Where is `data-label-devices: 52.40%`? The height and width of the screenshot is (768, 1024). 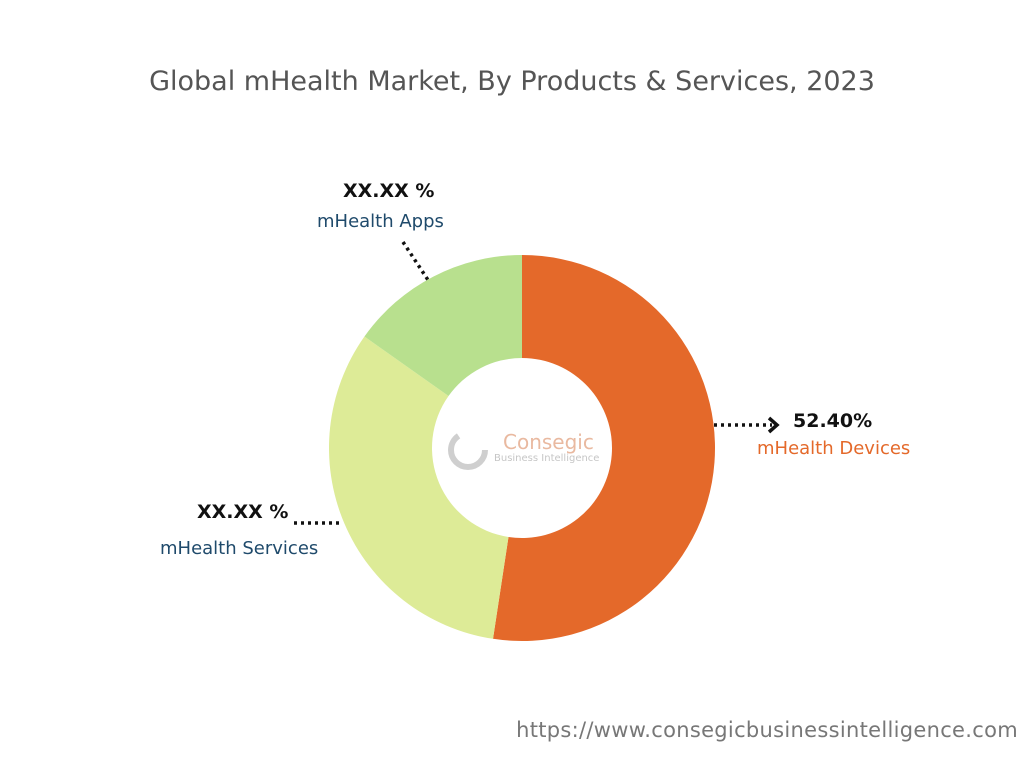 data-label-devices: 52.40% is located at coordinates (833, 421).